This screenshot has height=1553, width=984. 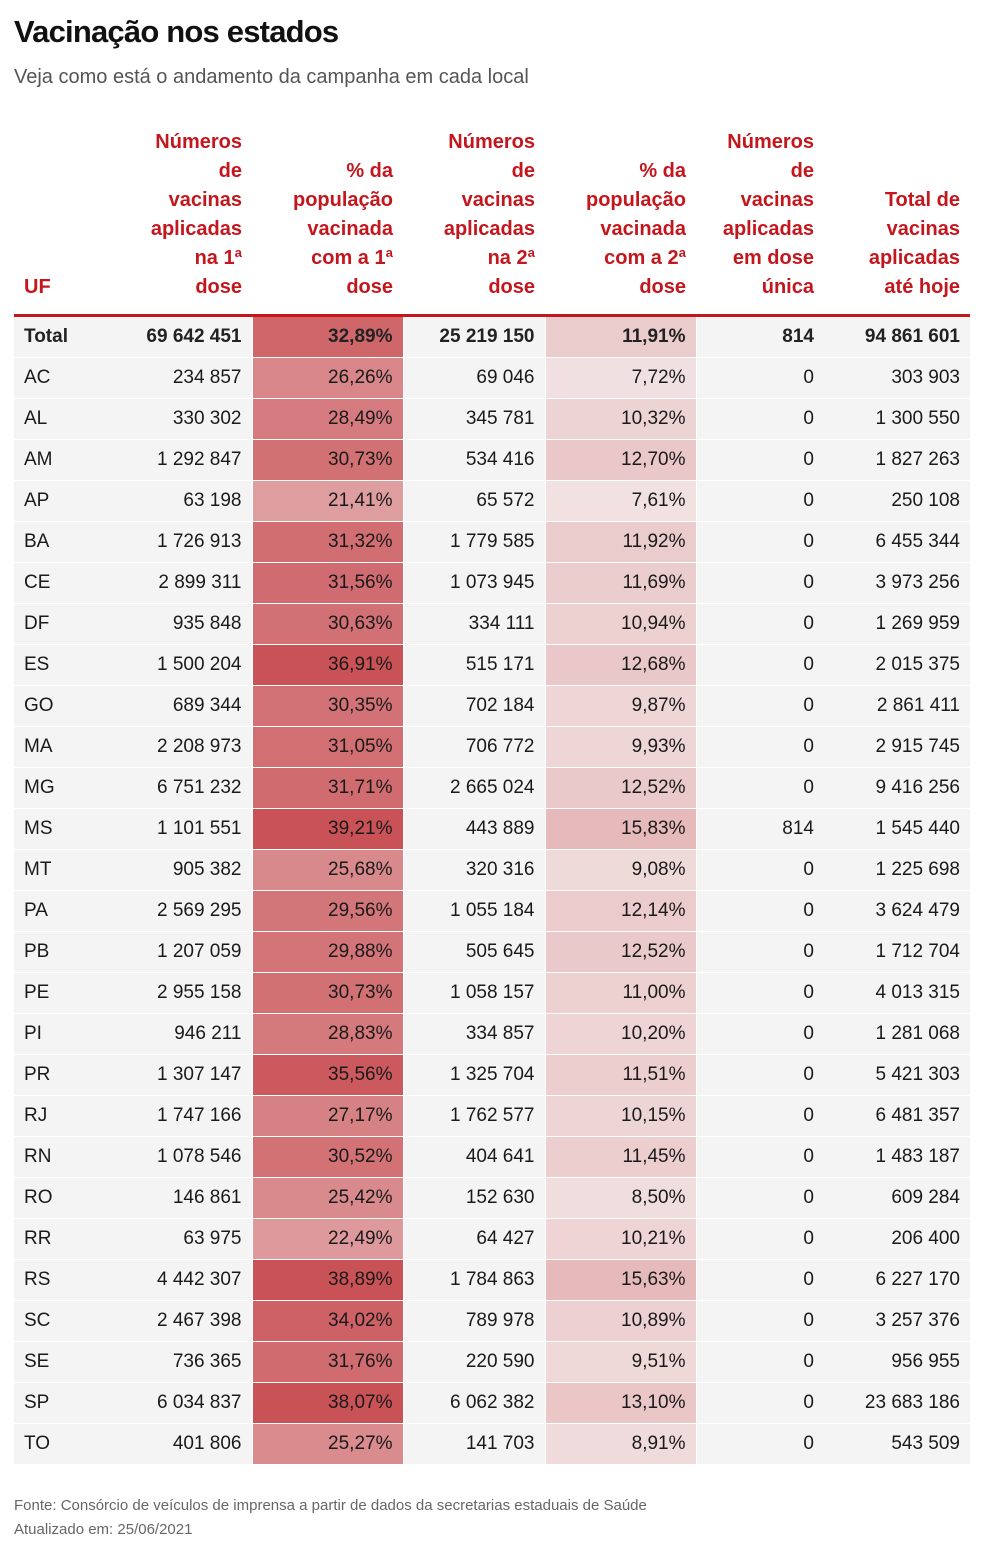 What do you see at coordinates (60, 1034) in the screenshot?
I see `cell-uf: PI` at bounding box center [60, 1034].